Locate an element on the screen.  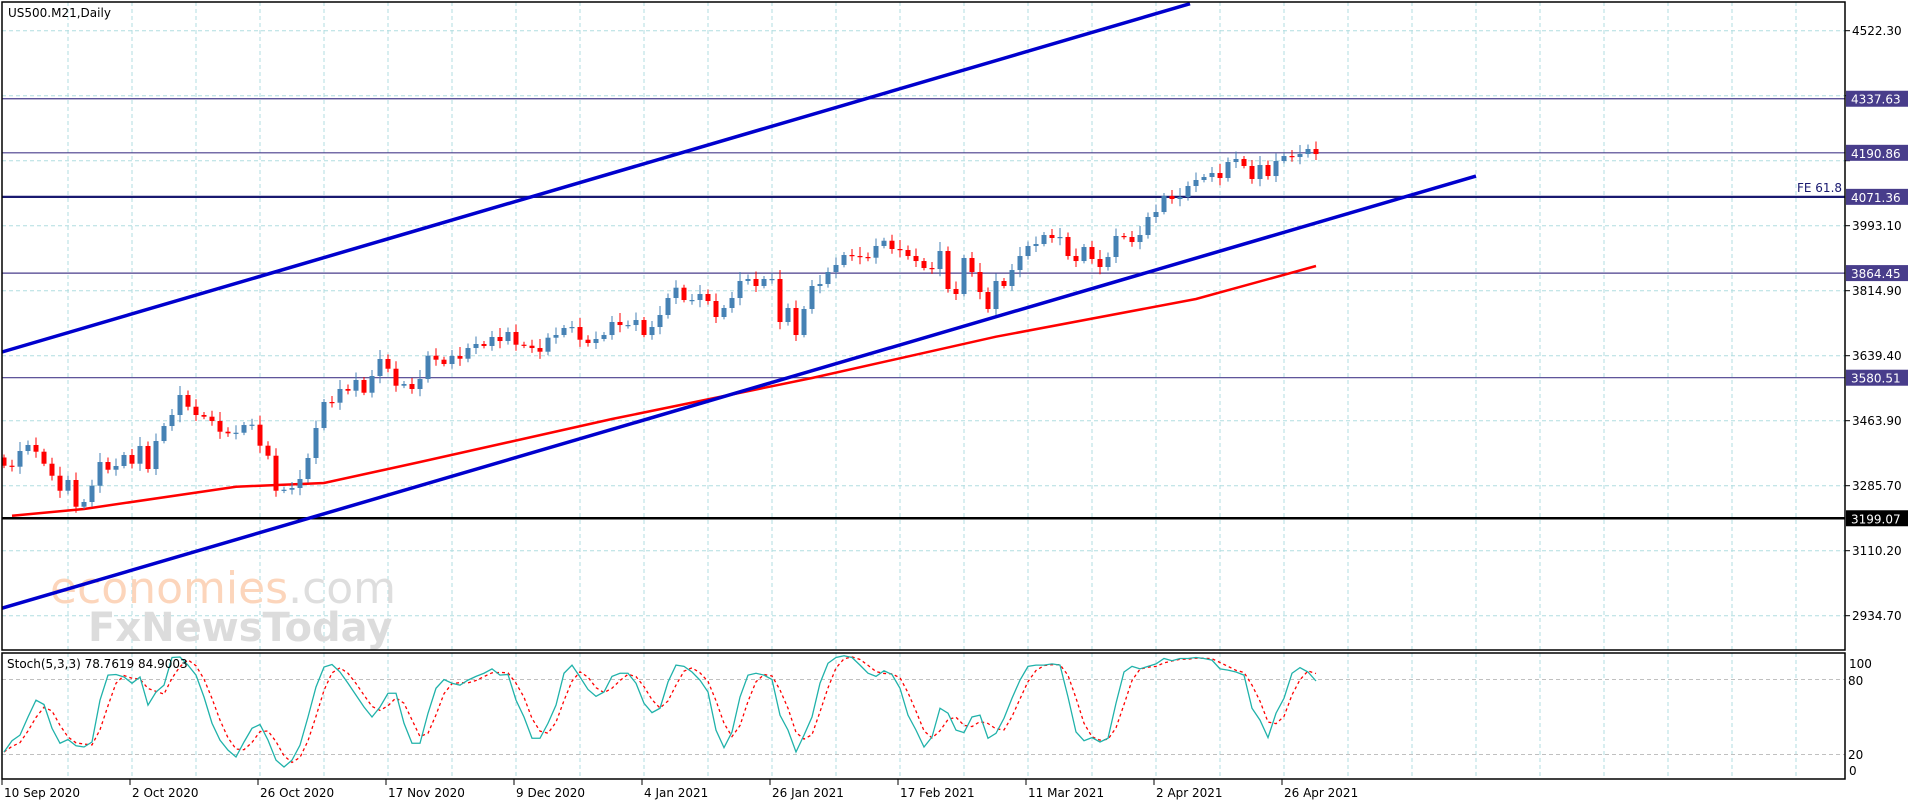
date-tick: 10 Sep 2020 is located at coordinates (42, 793).